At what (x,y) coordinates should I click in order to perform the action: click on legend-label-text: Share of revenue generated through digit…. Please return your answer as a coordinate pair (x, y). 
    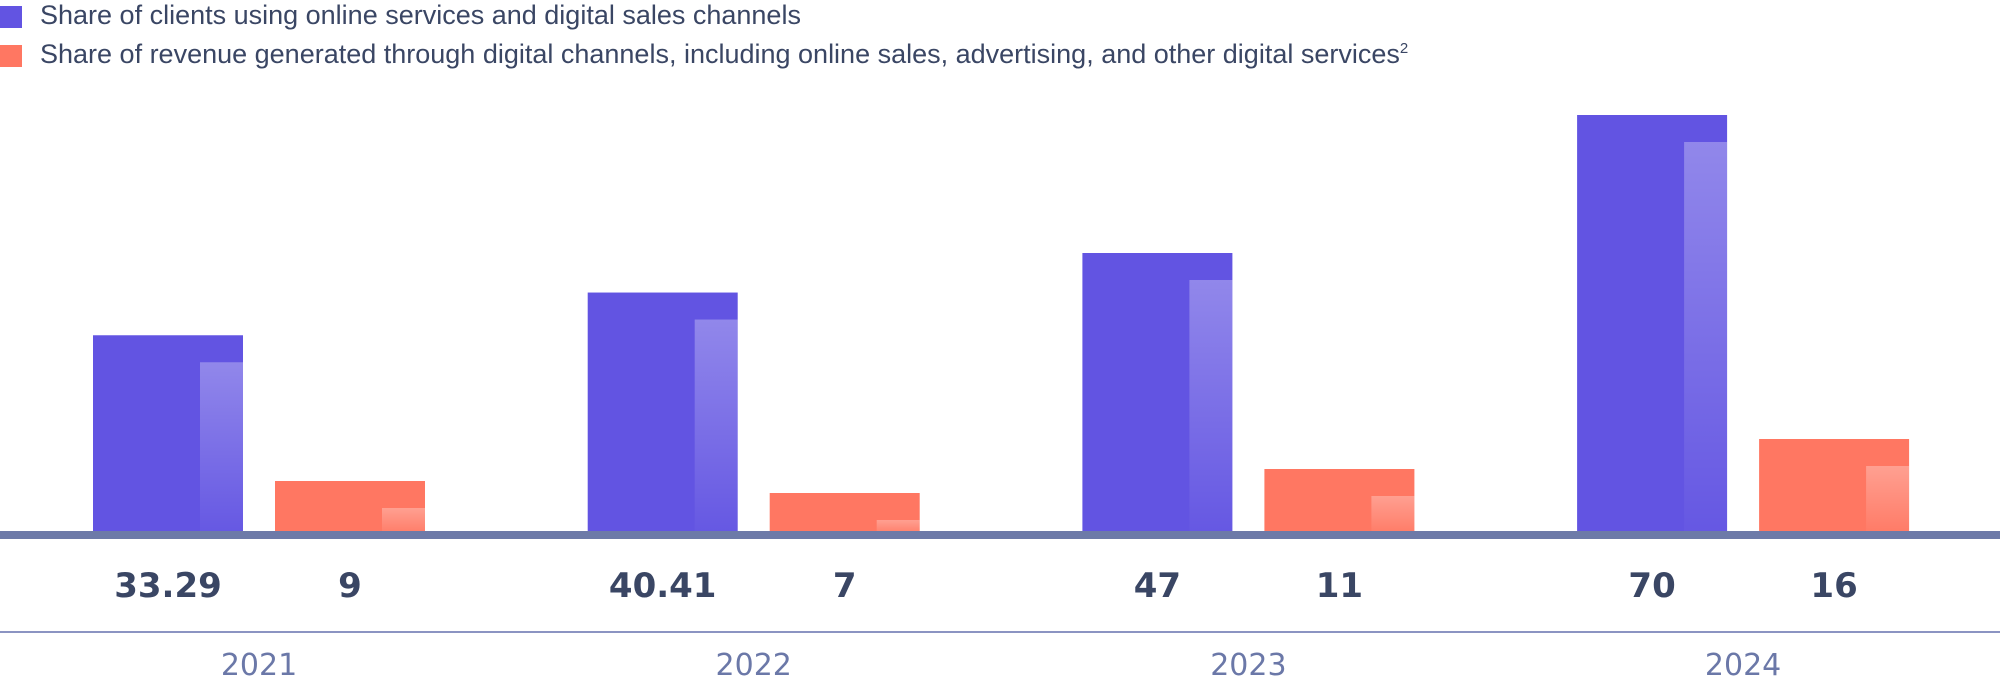
    Looking at the image, I should click on (720, 54).